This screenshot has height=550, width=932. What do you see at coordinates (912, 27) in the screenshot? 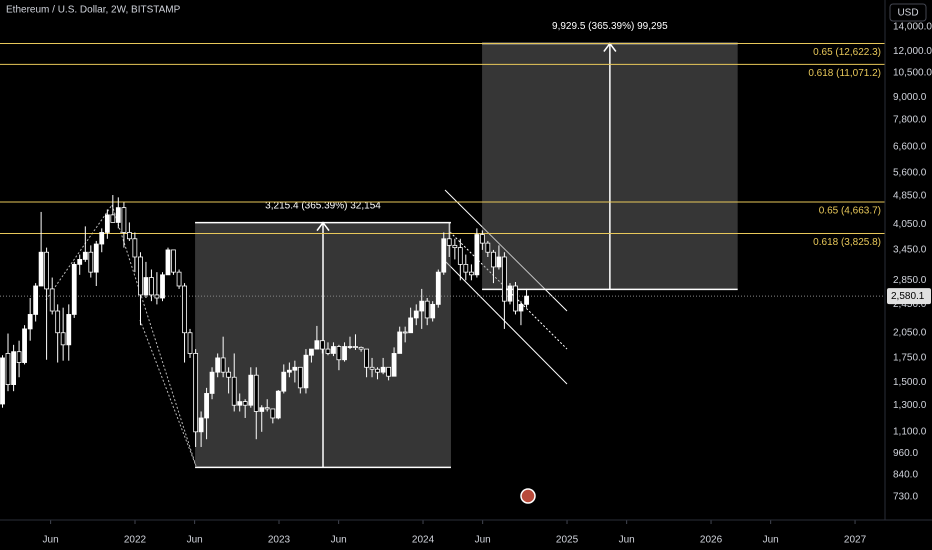
I see `y-tick-label: 14,000.0` at bounding box center [912, 27].